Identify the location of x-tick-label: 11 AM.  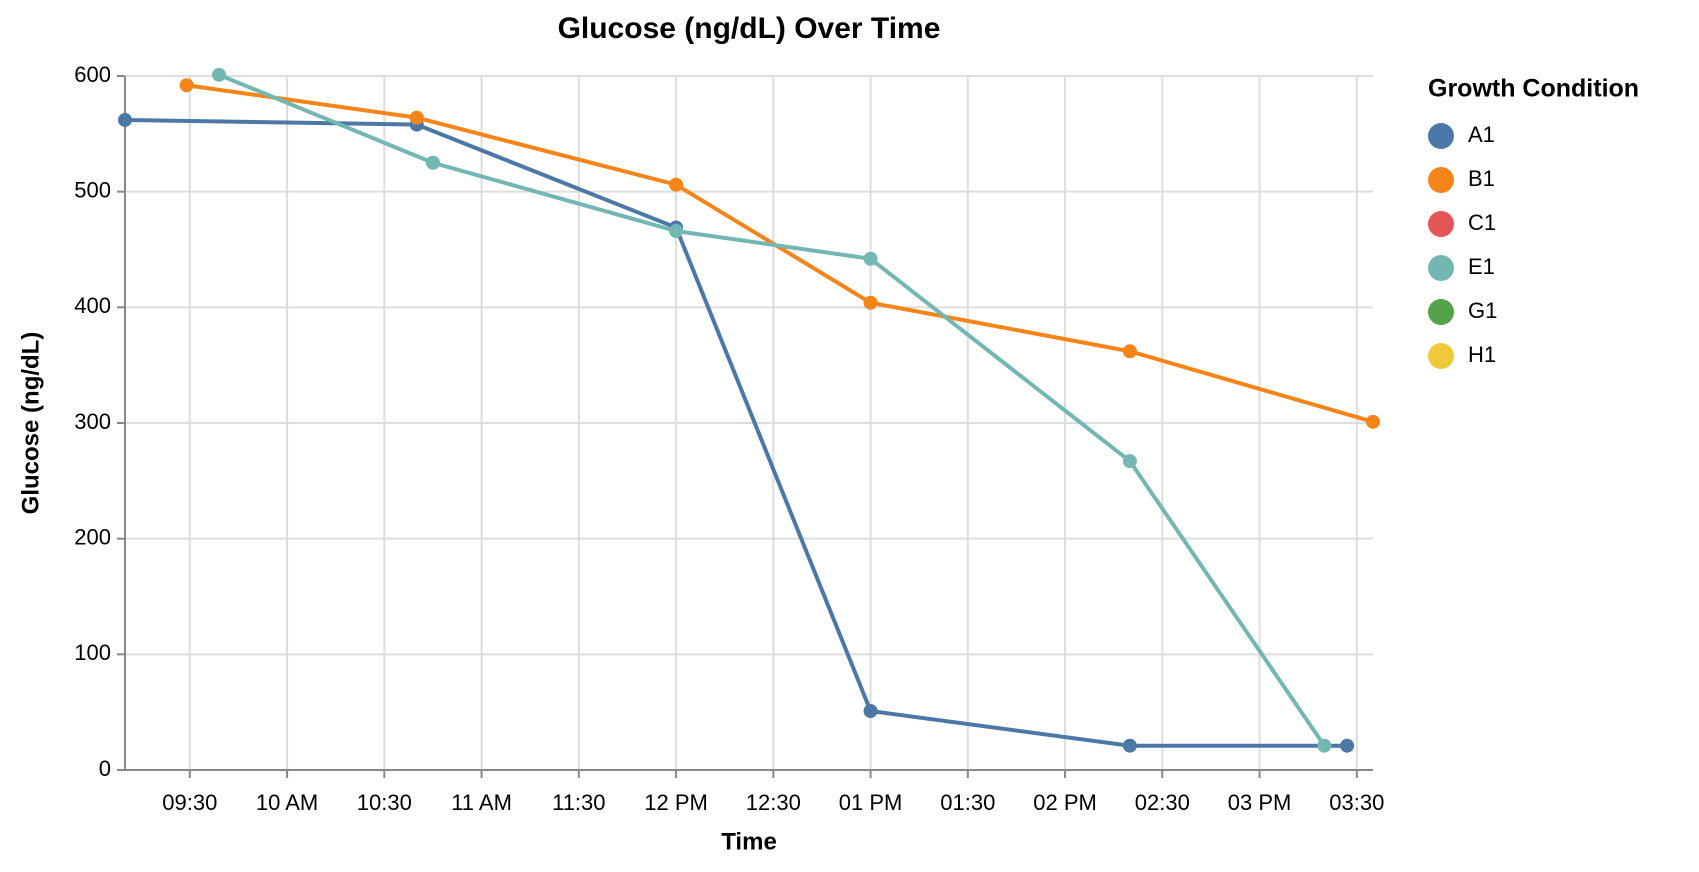
(481, 802).